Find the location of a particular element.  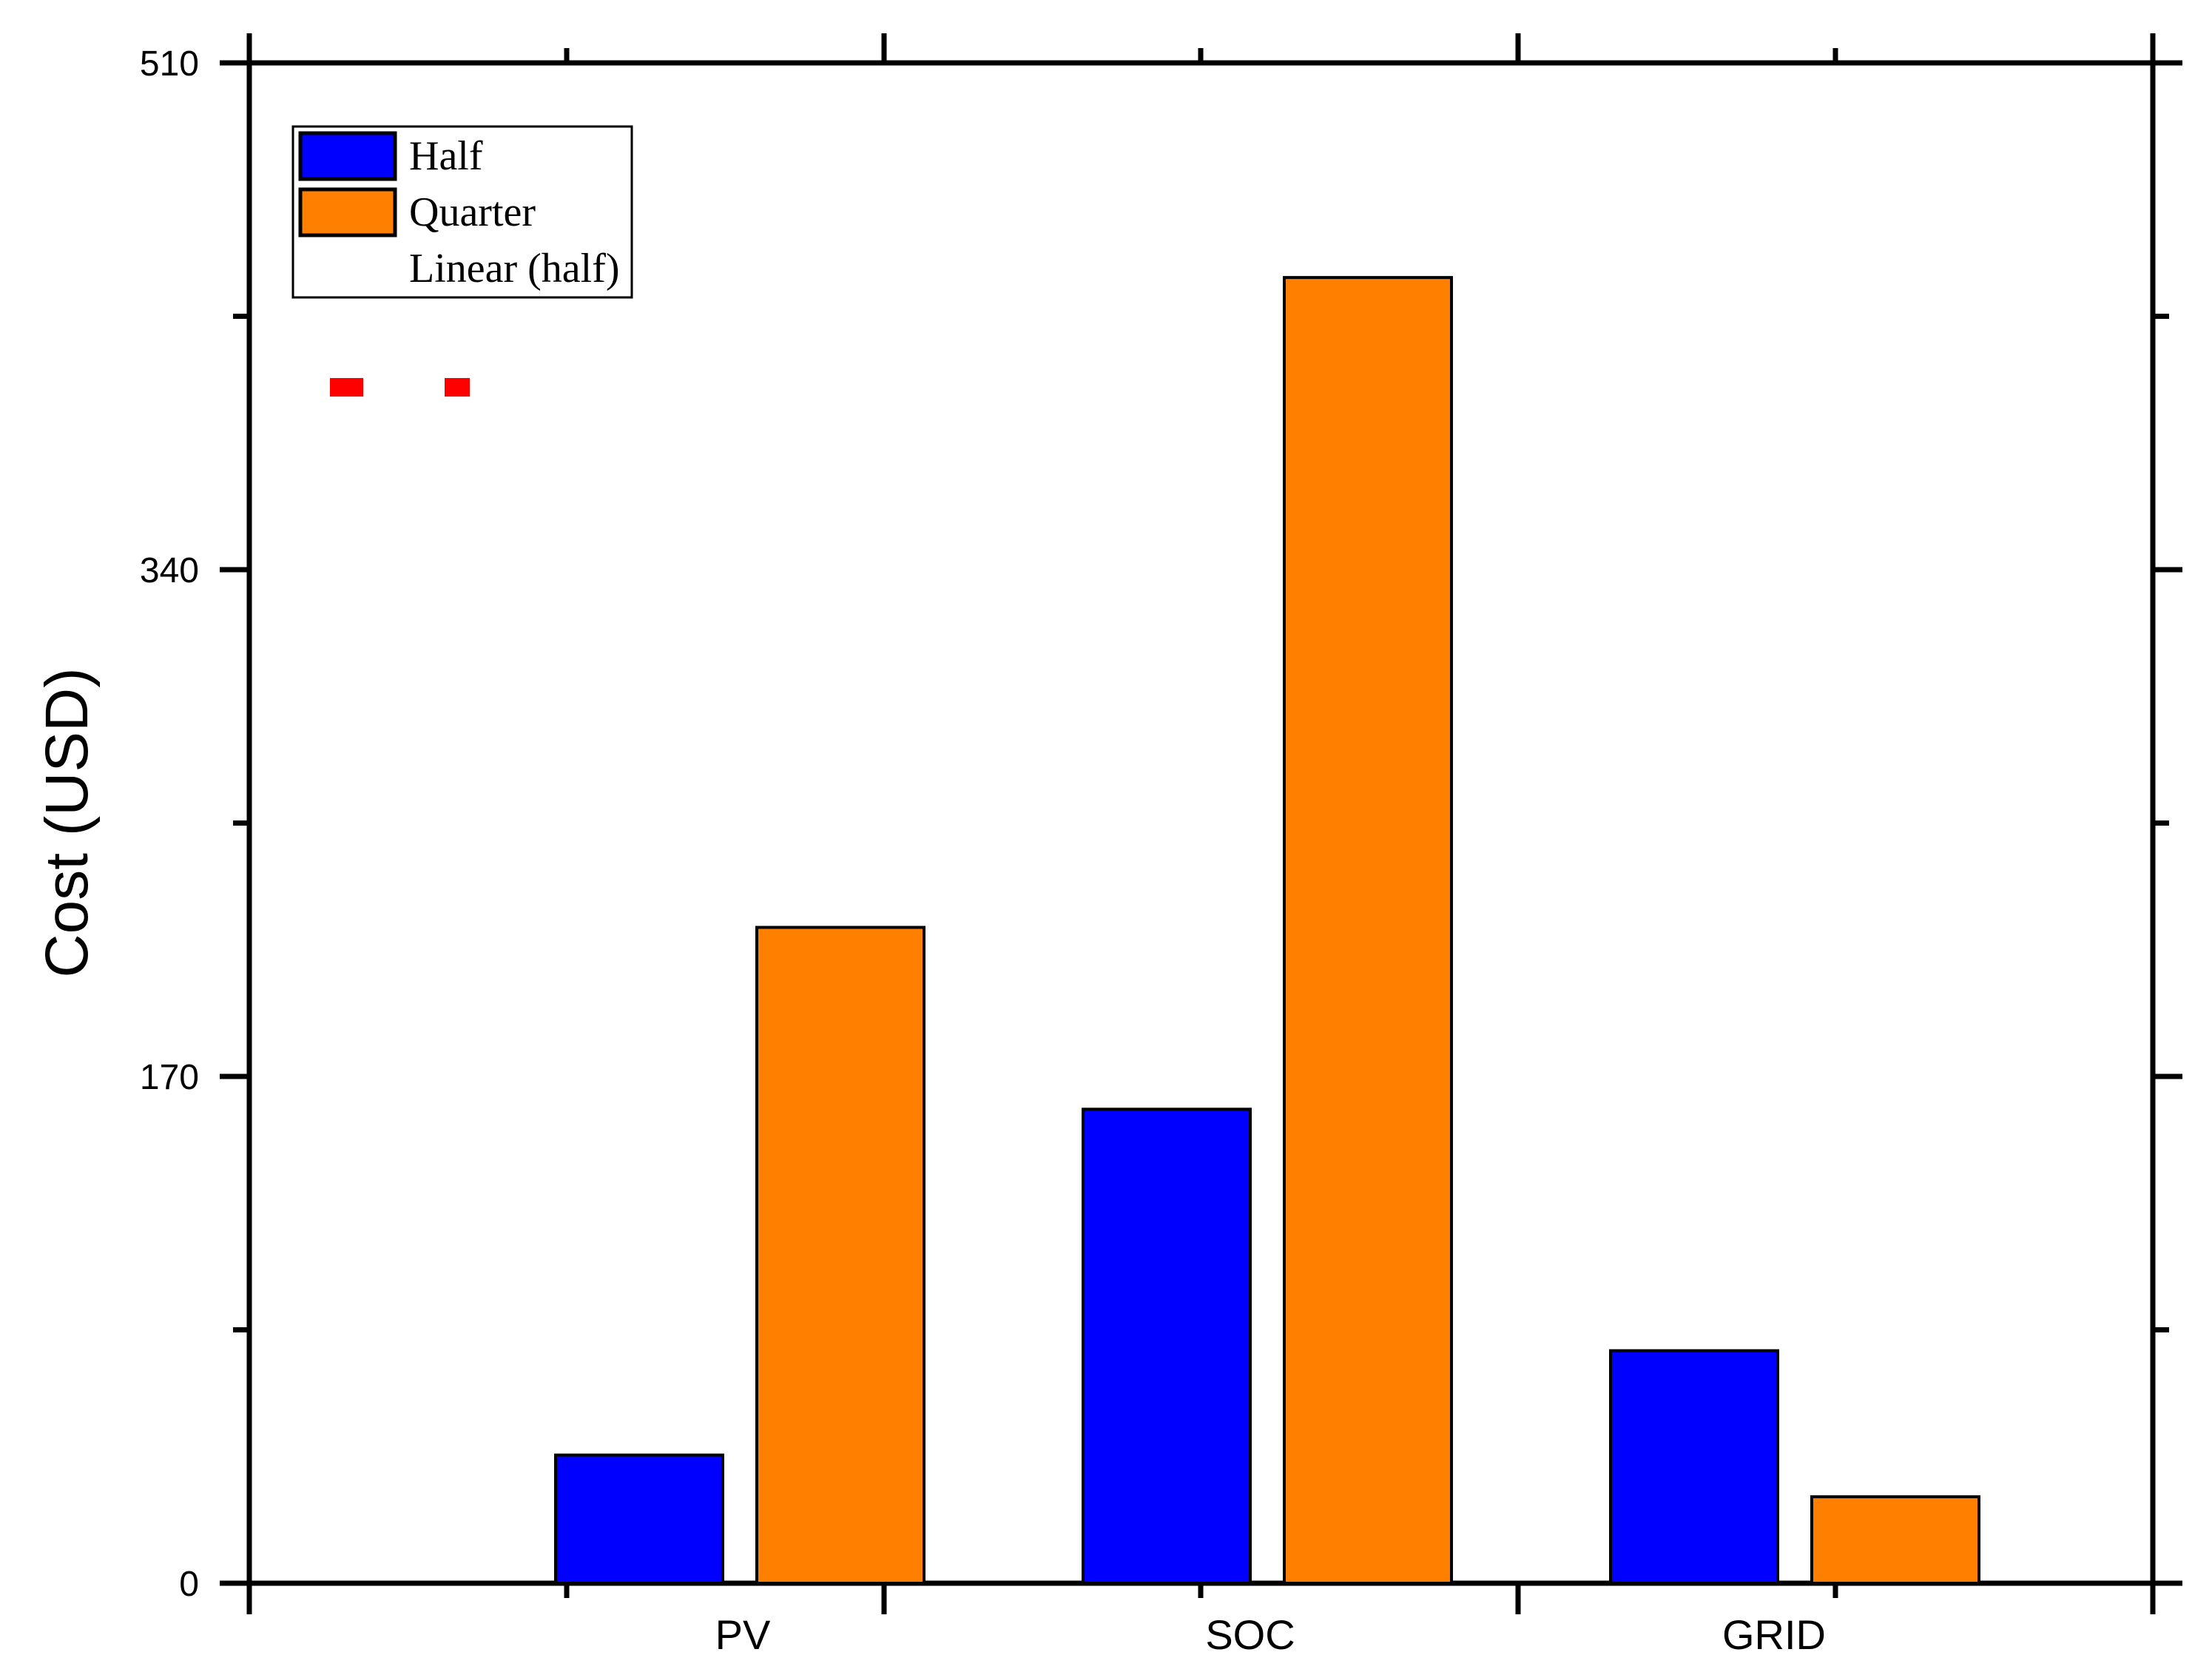

y-tick-label: 510 is located at coordinates (169, 64).